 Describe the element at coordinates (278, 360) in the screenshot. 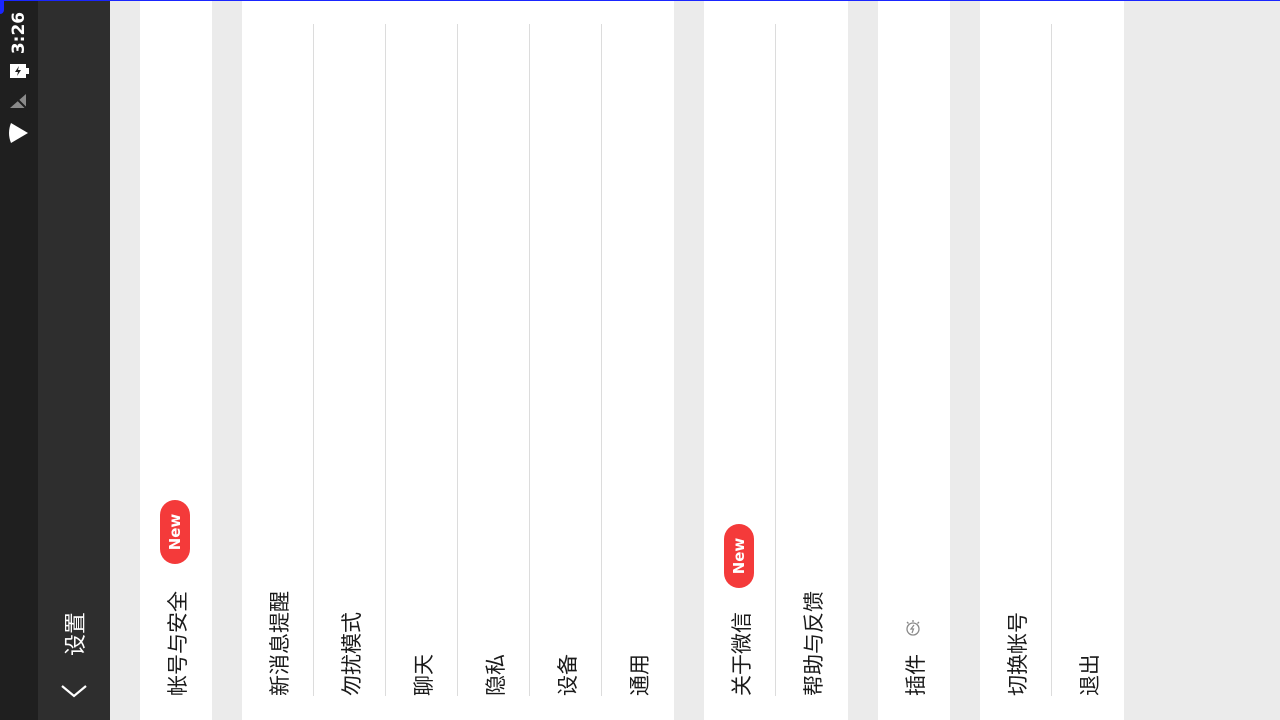

I see `settings-item-notifications: 新消息提醒` at that location.